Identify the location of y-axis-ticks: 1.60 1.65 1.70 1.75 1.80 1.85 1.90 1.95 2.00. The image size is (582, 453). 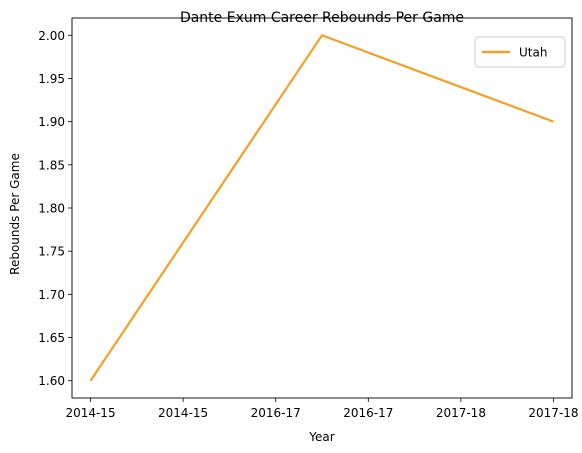
(55, 208).